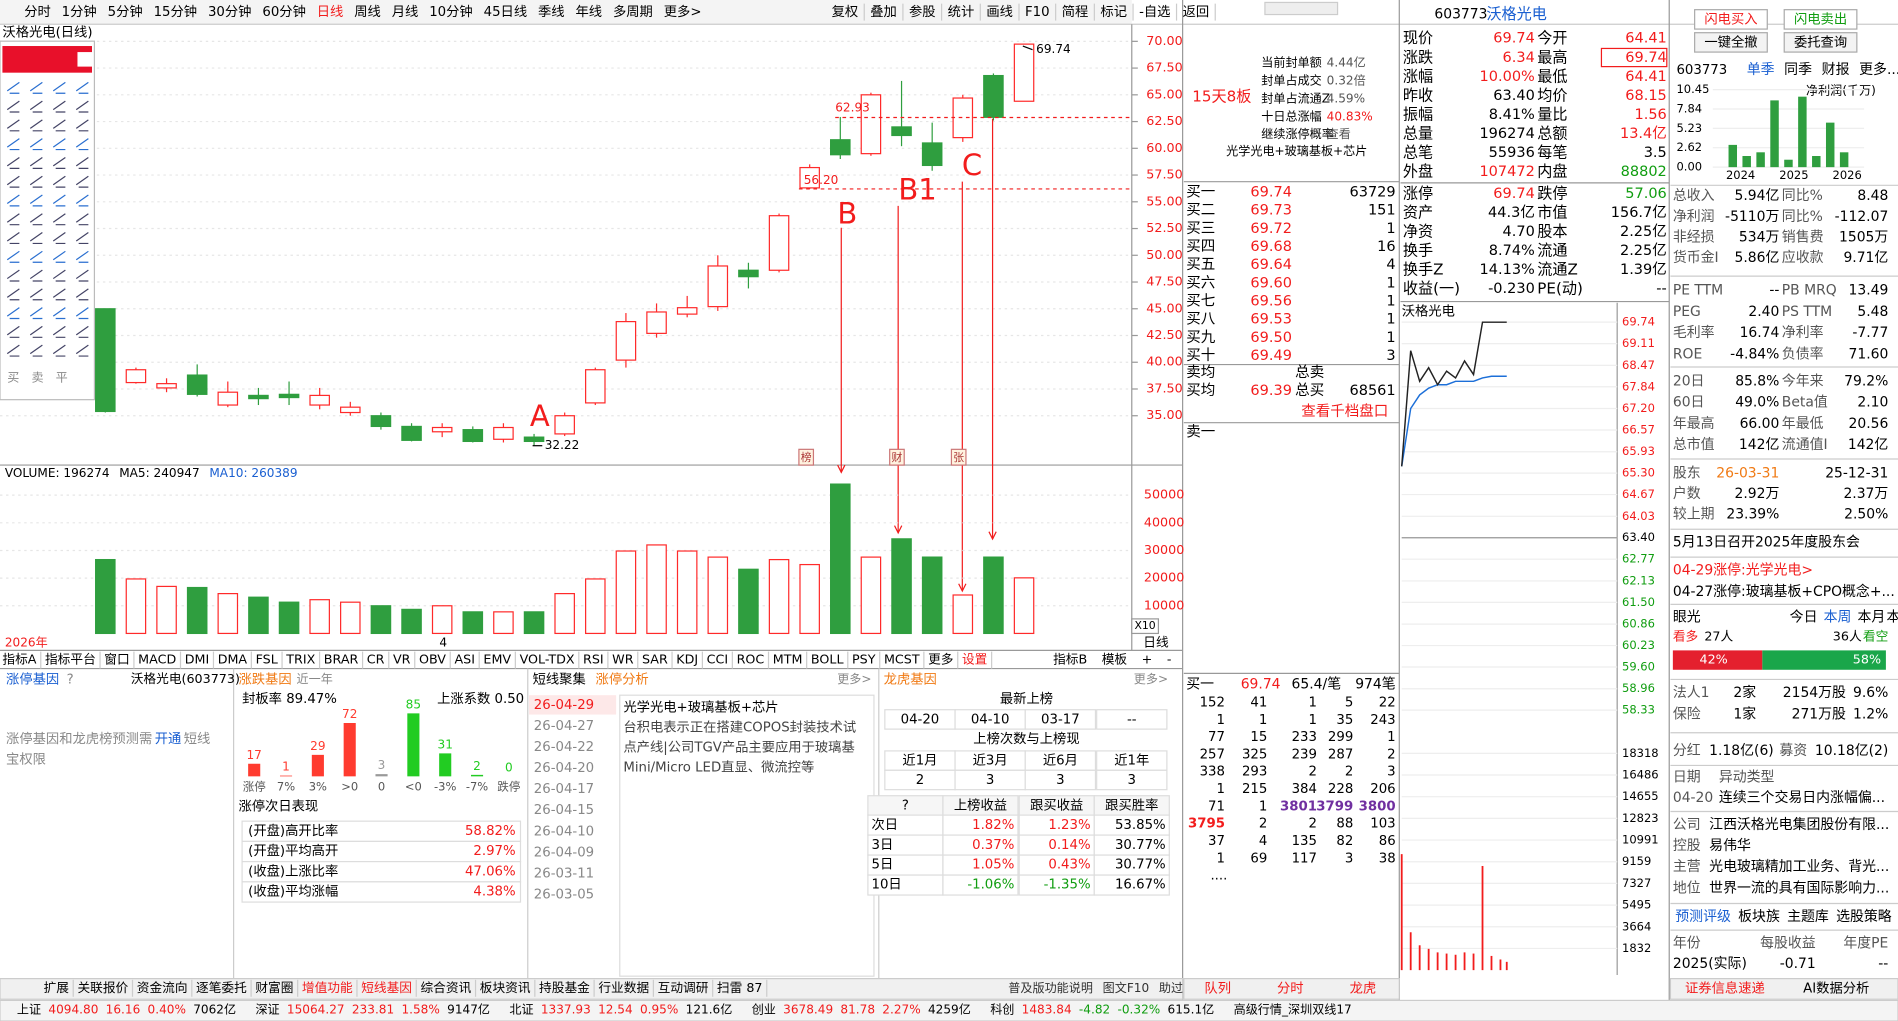 The width and height of the screenshot is (1898, 1021). Describe the element at coordinates (999, 12) in the screenshot. I see `tool-button: 画线` at that location.